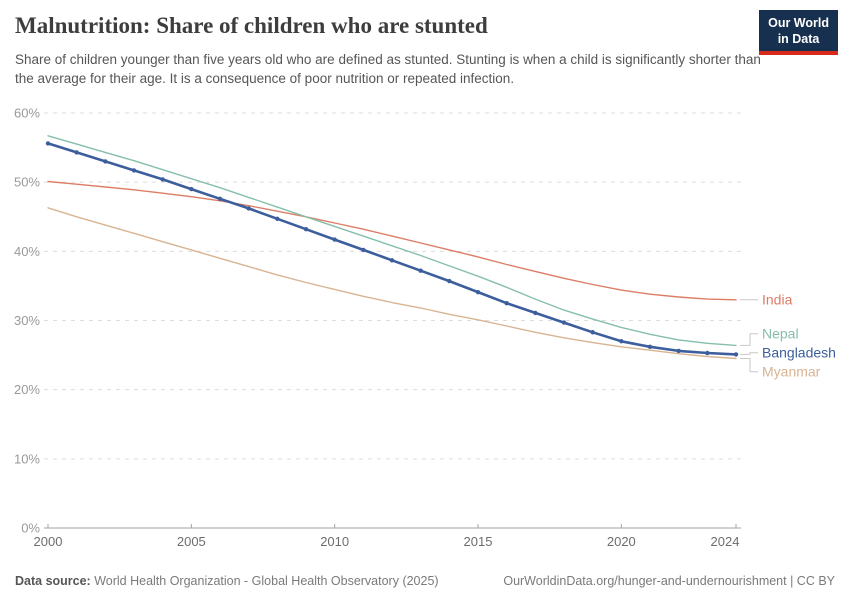 Image resolution: width=850 pixels, height=600 pixels. What do you see at coordinates (798, 38) in the screenshot?
I see `owid-logo-line2: in Data` at bounding box center [798, 38].